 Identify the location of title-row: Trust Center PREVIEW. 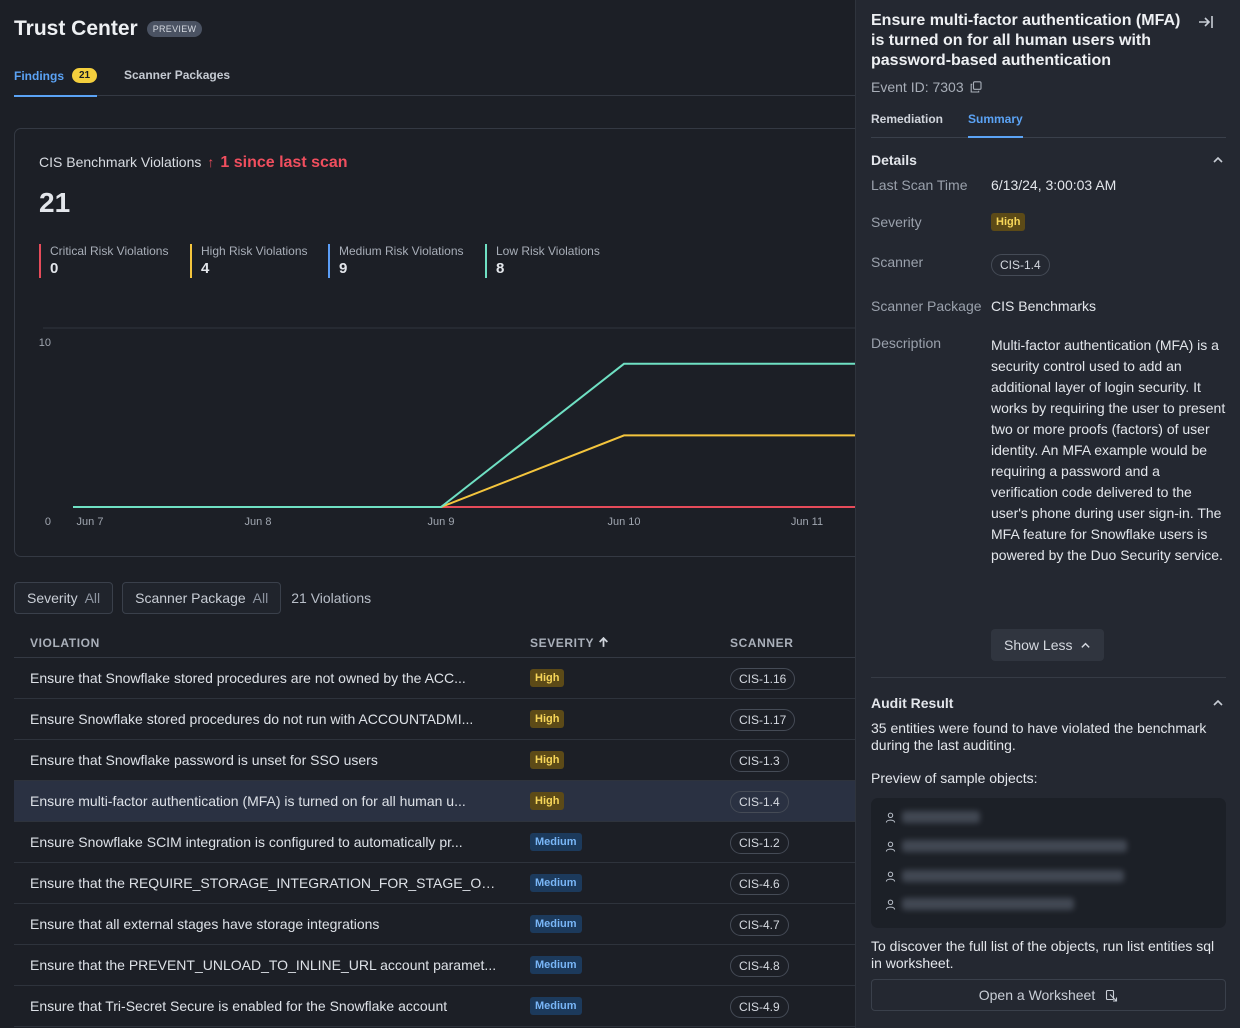
(108, 29).